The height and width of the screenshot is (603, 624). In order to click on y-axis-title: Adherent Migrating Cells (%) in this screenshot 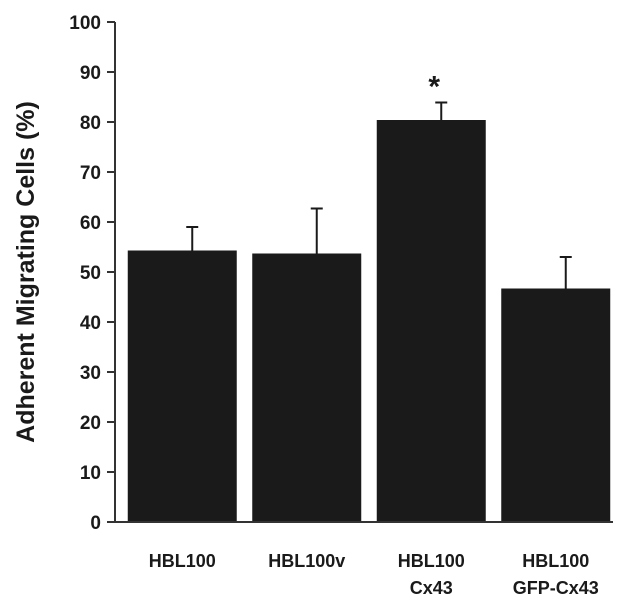, I will do `click(26, 272)`.